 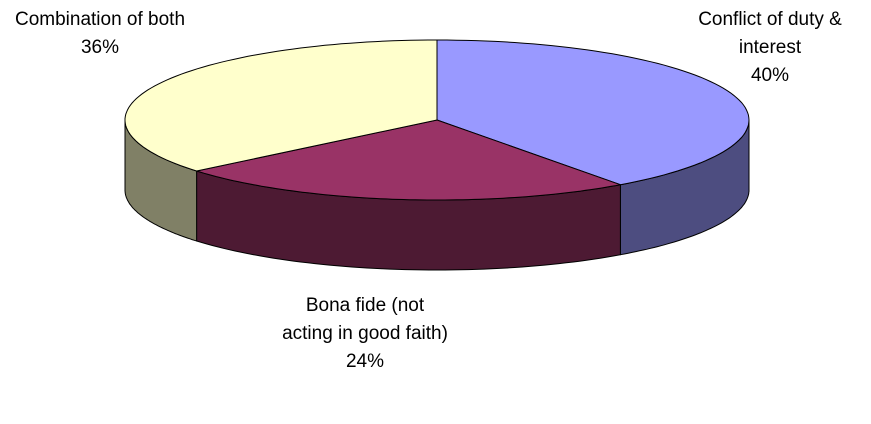 I want to click on value-label: 24%, so click(x=365, y=361).